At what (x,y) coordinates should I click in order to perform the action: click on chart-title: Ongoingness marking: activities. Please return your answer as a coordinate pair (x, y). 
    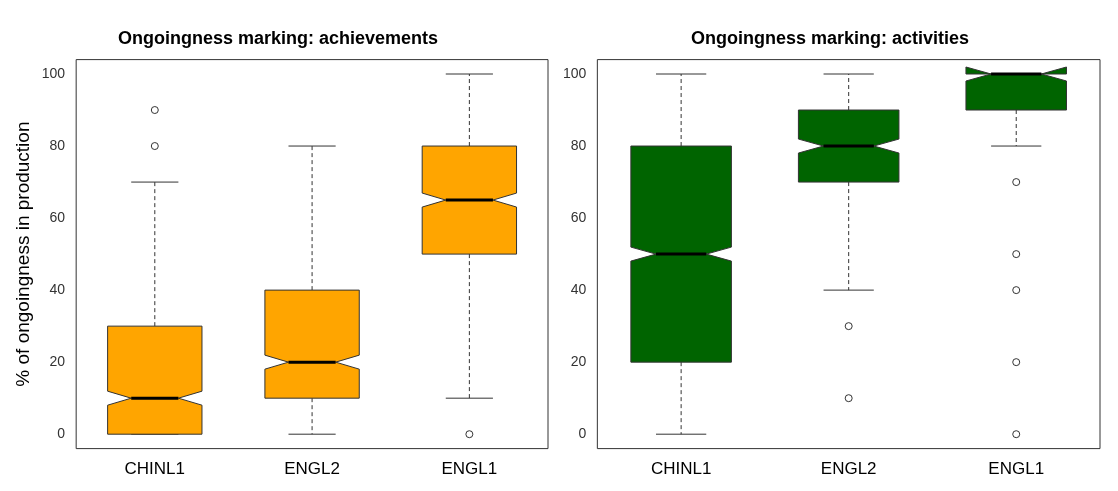
    Looking at the image, I should click on (830, 37).